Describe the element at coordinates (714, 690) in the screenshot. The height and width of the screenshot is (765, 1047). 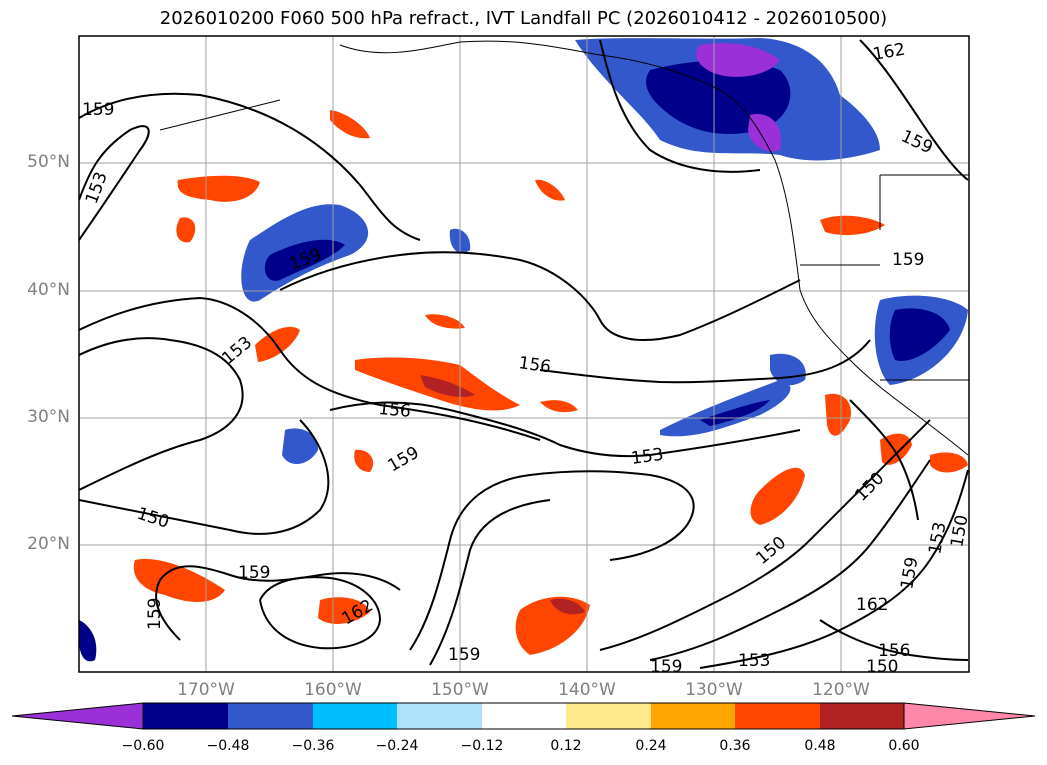
I see `lon-label: 130°W` at that location.